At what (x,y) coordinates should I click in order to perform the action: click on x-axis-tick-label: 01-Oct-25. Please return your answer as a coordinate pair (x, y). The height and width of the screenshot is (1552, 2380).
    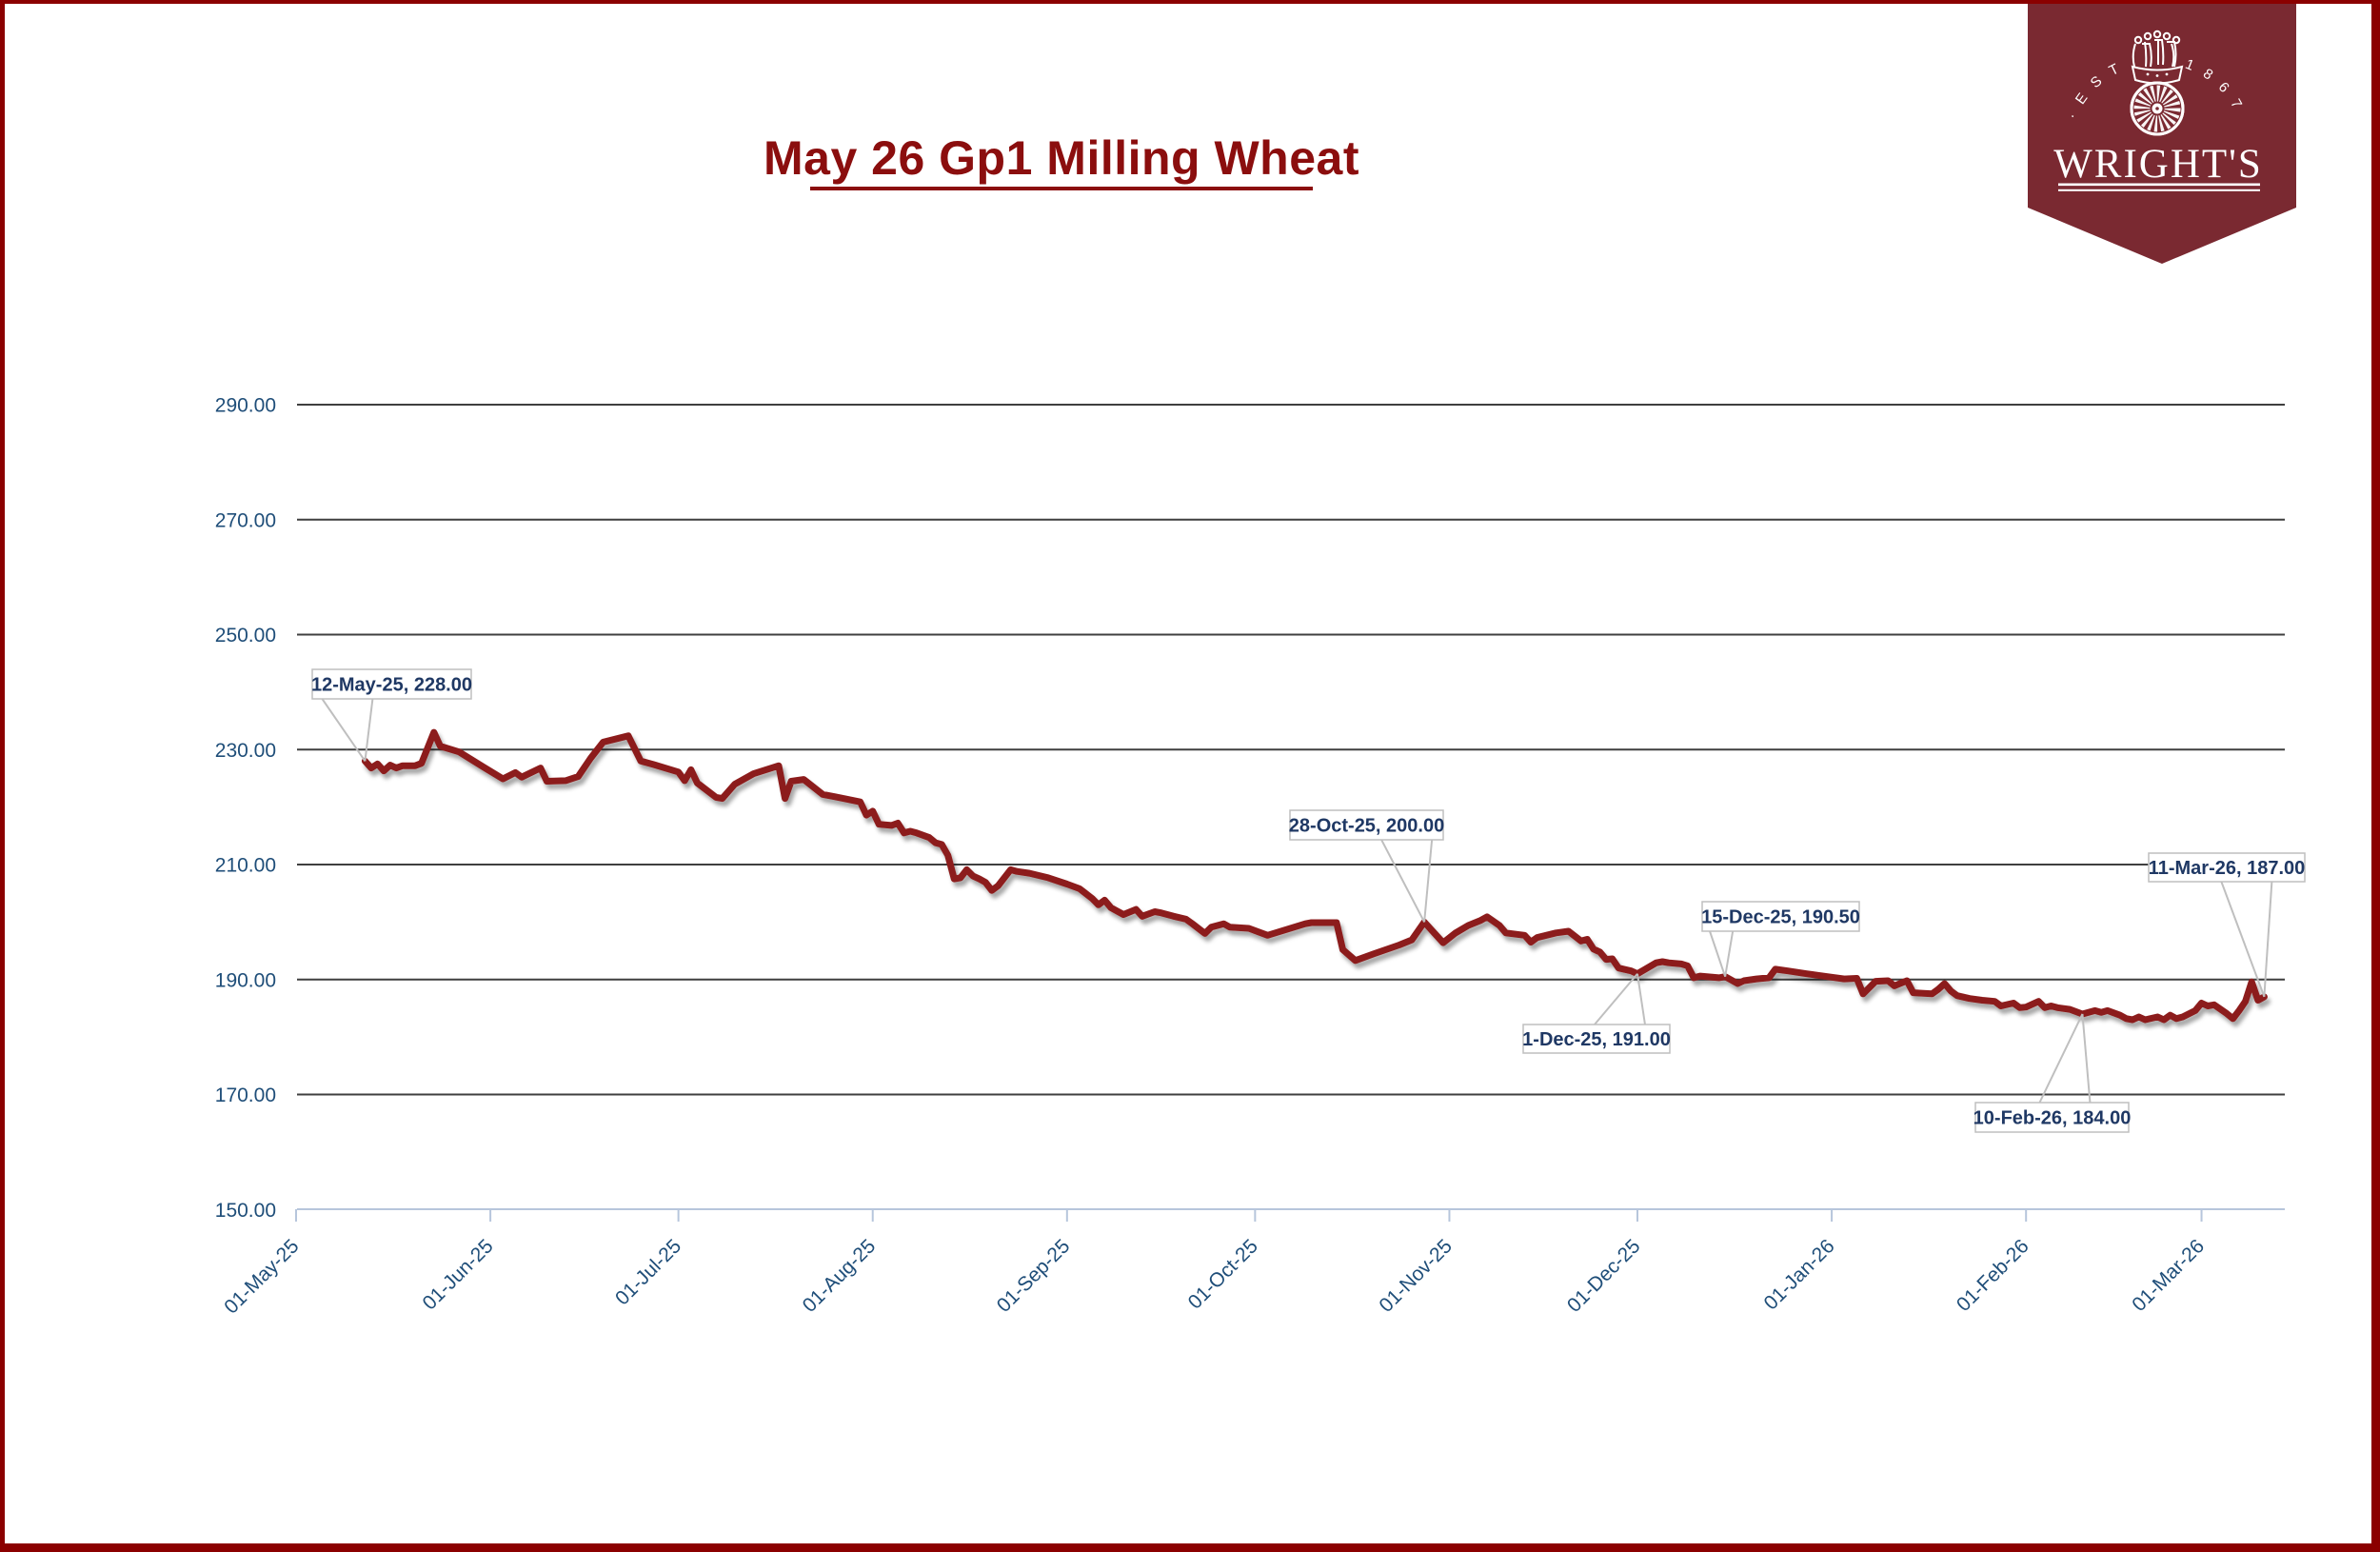
    Looking at the image, I should click on (1223, 1274).